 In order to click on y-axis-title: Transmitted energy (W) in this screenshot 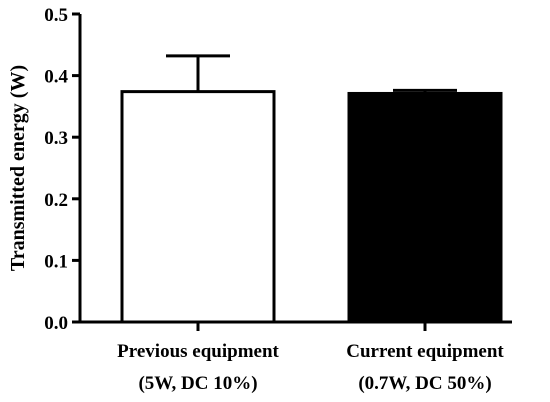, I will do `click(18, 168)`.